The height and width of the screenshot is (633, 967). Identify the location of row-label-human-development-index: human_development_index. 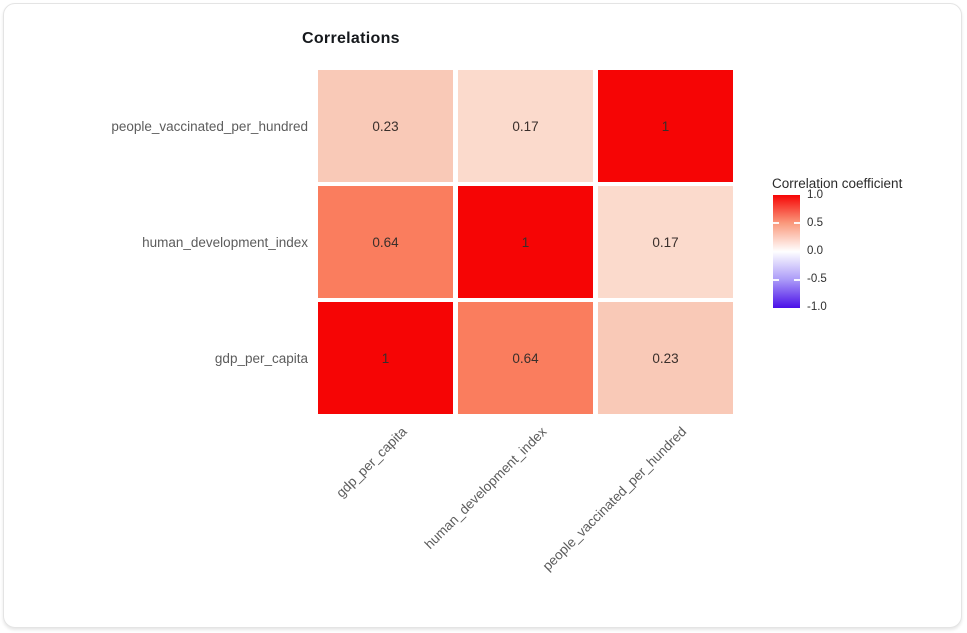
(225, 242).